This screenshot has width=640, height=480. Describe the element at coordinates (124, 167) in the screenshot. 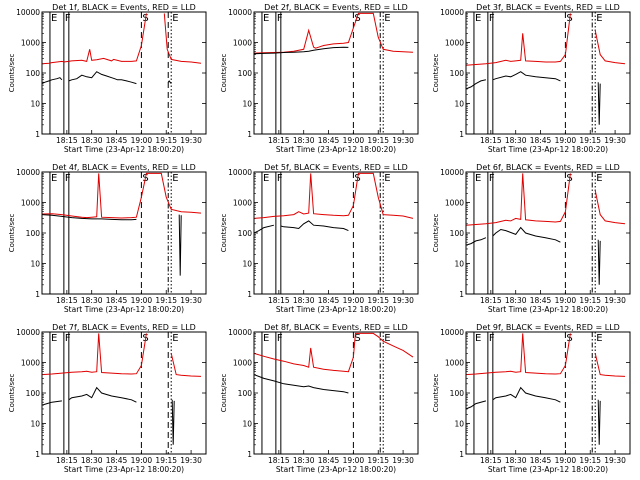

I see `panel-title: Det 4f, BLACK = Events, RED = LLD` at that location.